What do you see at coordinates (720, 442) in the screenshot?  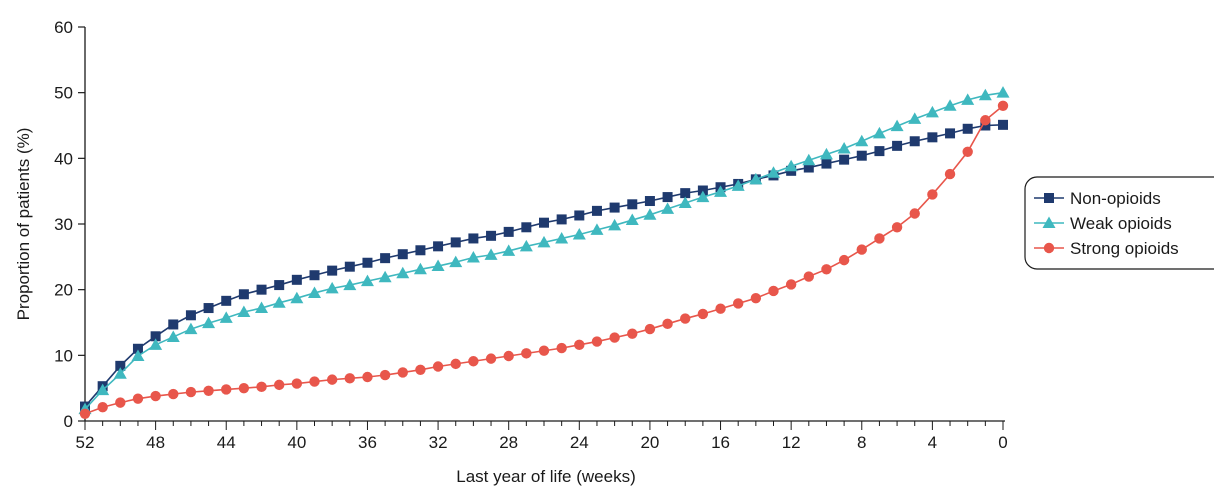 I see `x-tick-label: 16` at bounding box center [720, 442].